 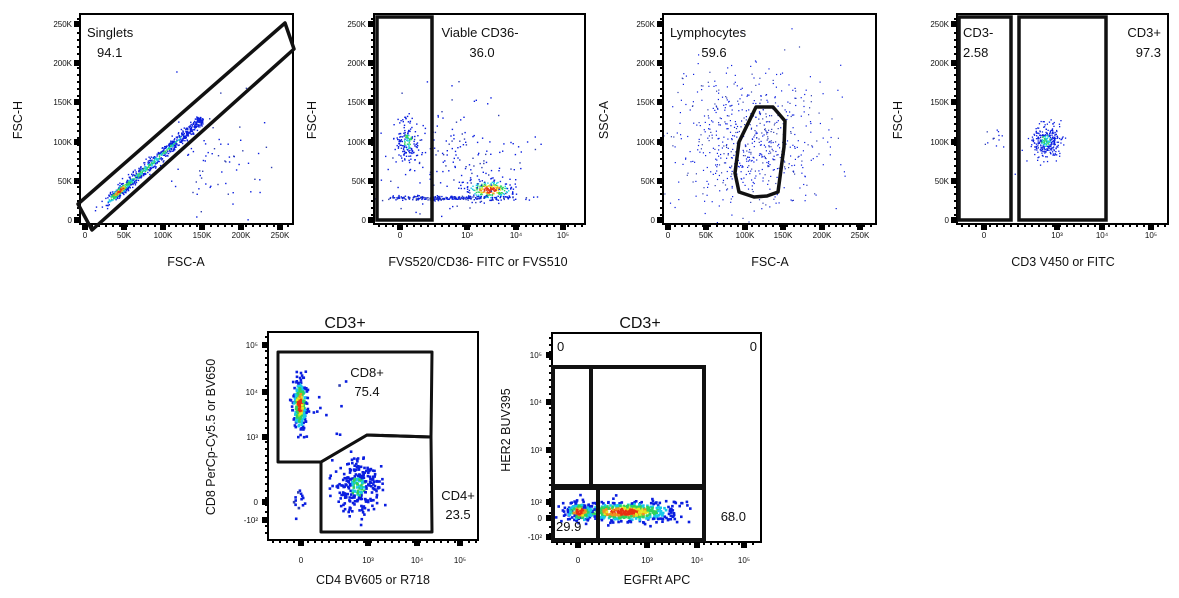 I want to click on y-tick-label: 0, so click(x=947, y=220).